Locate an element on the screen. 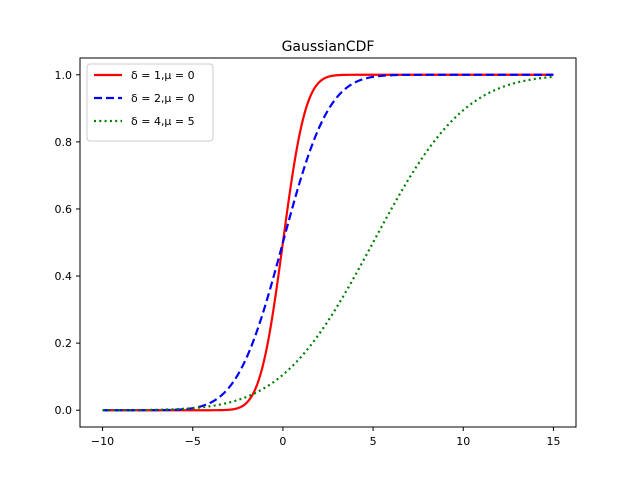  x-tick-label: 5 is located at coordinates (373, 441).